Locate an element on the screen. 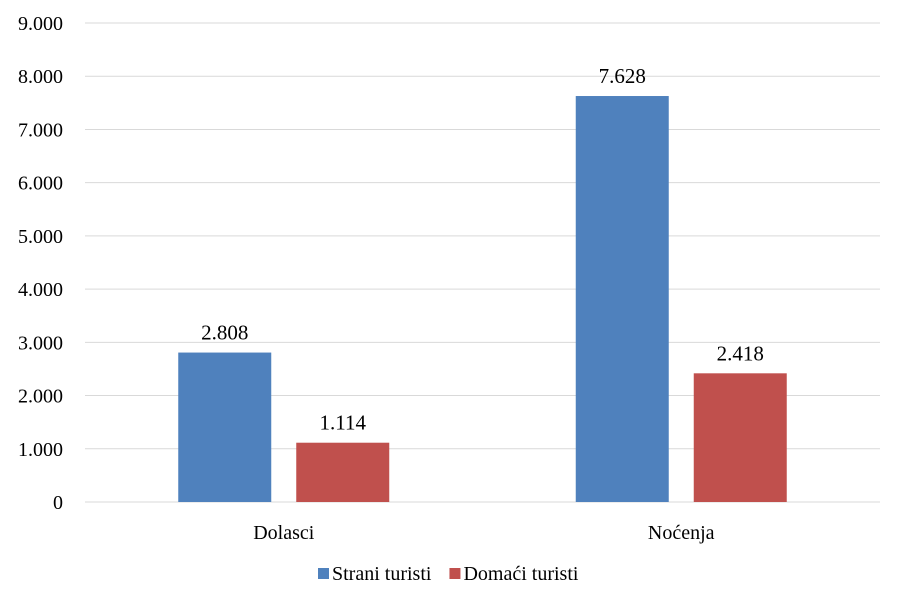 Image resolution: width=906 pixels, height=592 pixels. category-label-0: Dolasci is located at coordinates (284, 533).